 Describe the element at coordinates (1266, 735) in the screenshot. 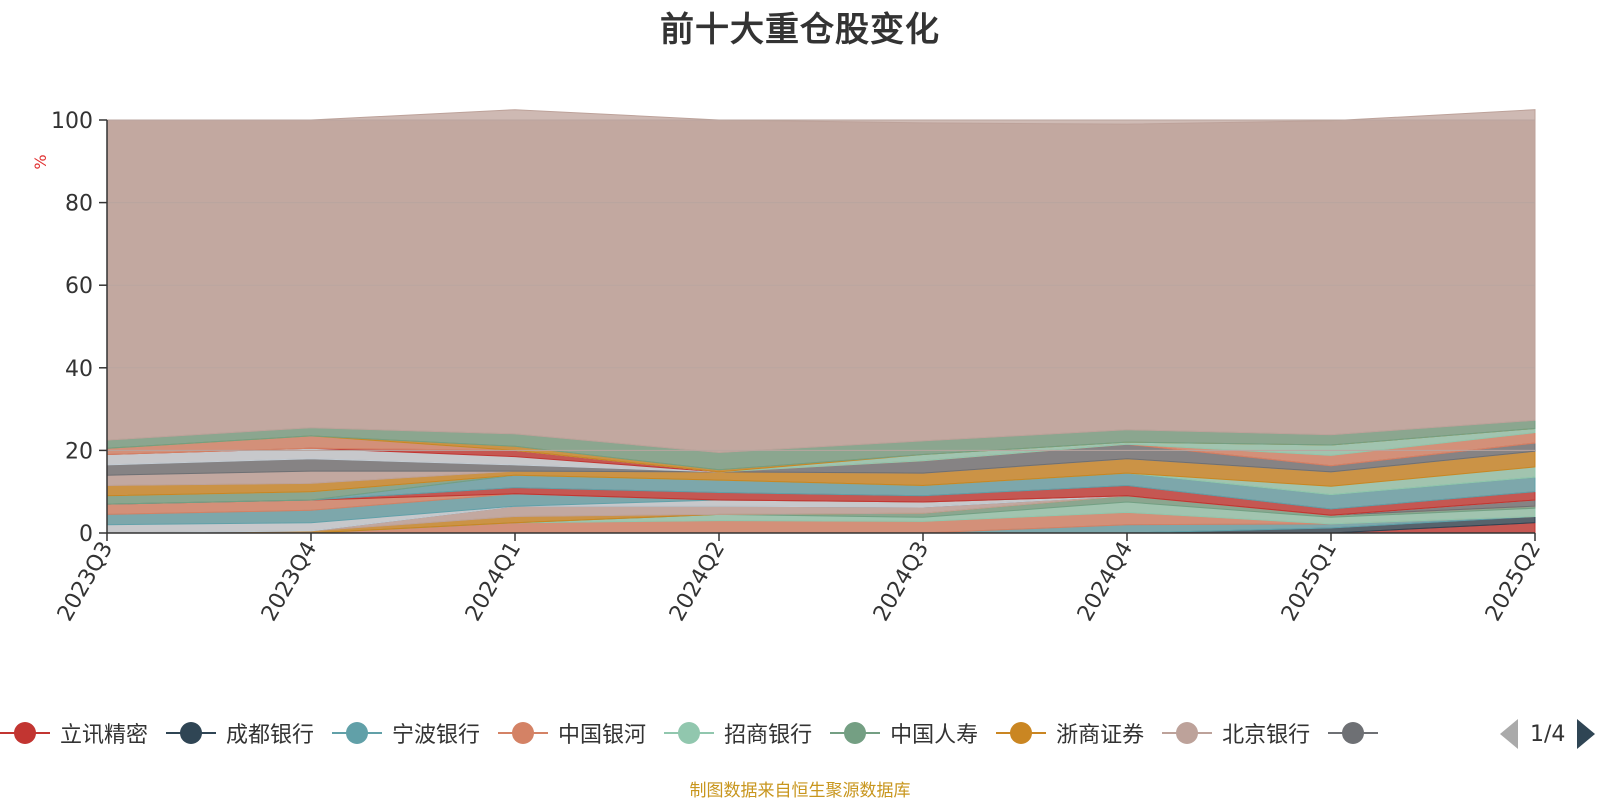

I see `legend-label: 北京银行` at that location.